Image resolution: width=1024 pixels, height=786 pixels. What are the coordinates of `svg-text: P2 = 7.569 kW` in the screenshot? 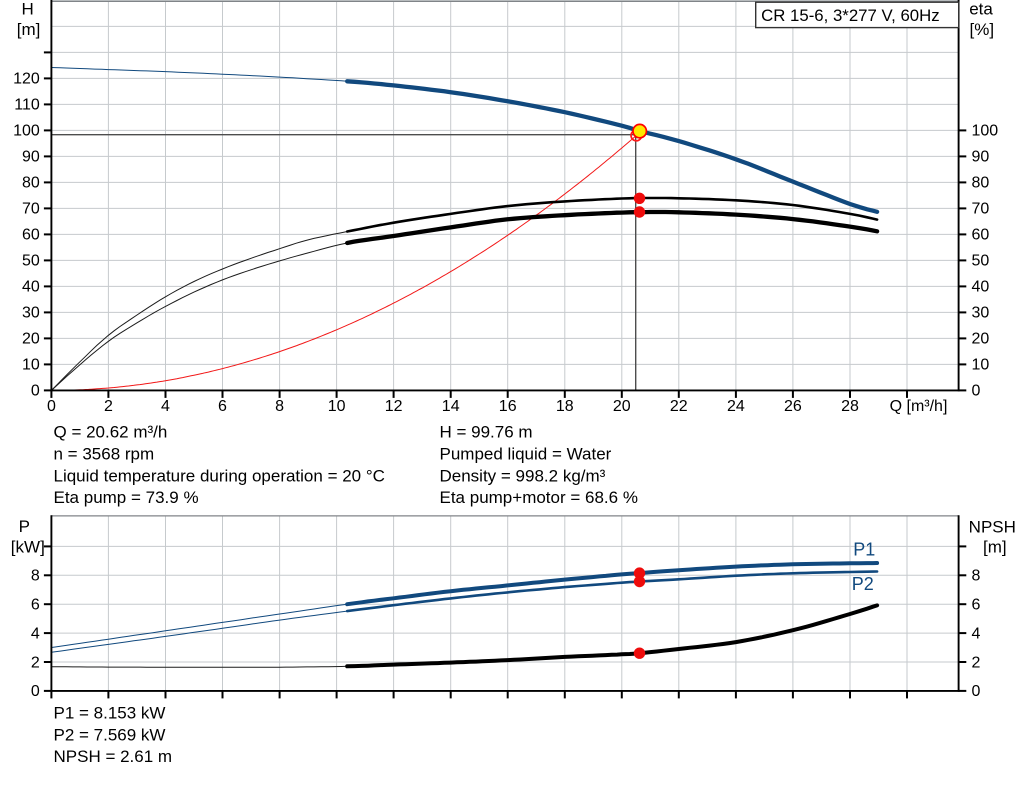 It's located at (110, 734).